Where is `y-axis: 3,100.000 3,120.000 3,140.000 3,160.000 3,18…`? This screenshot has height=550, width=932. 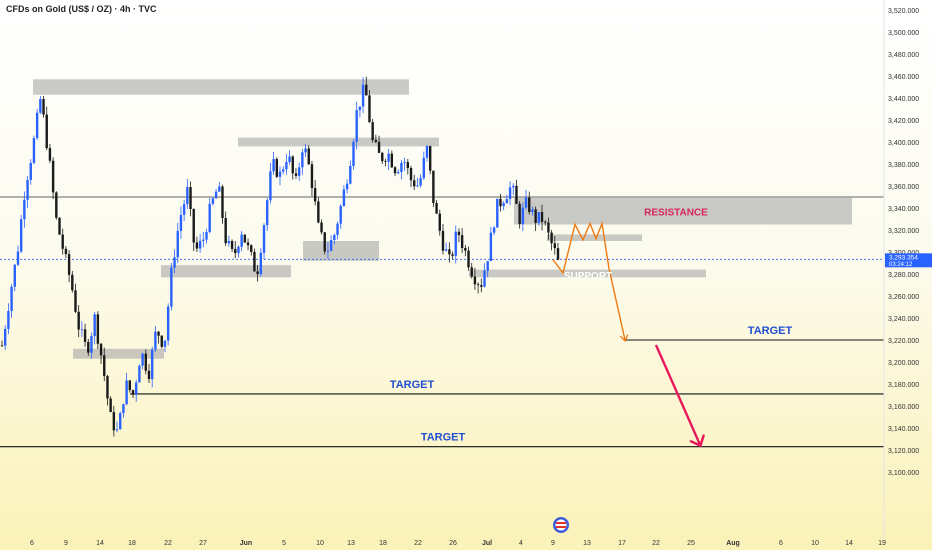
y-axis: 3,100.000 3,120.000 3,140.000 3,160.000 3,18… is located at coordinates (901, 270).